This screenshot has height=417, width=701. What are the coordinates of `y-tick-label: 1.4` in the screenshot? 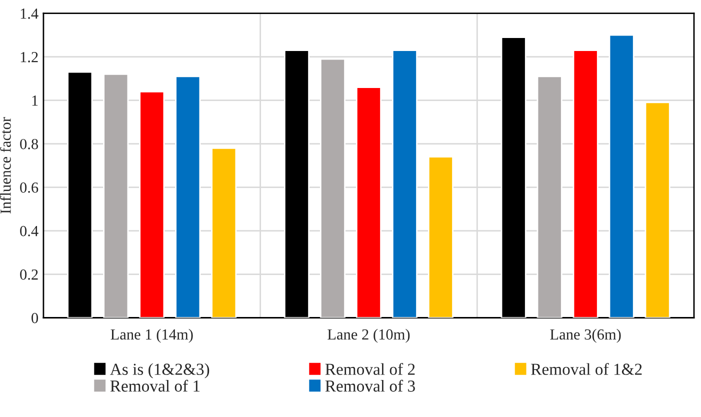 It's located at (29, 13).